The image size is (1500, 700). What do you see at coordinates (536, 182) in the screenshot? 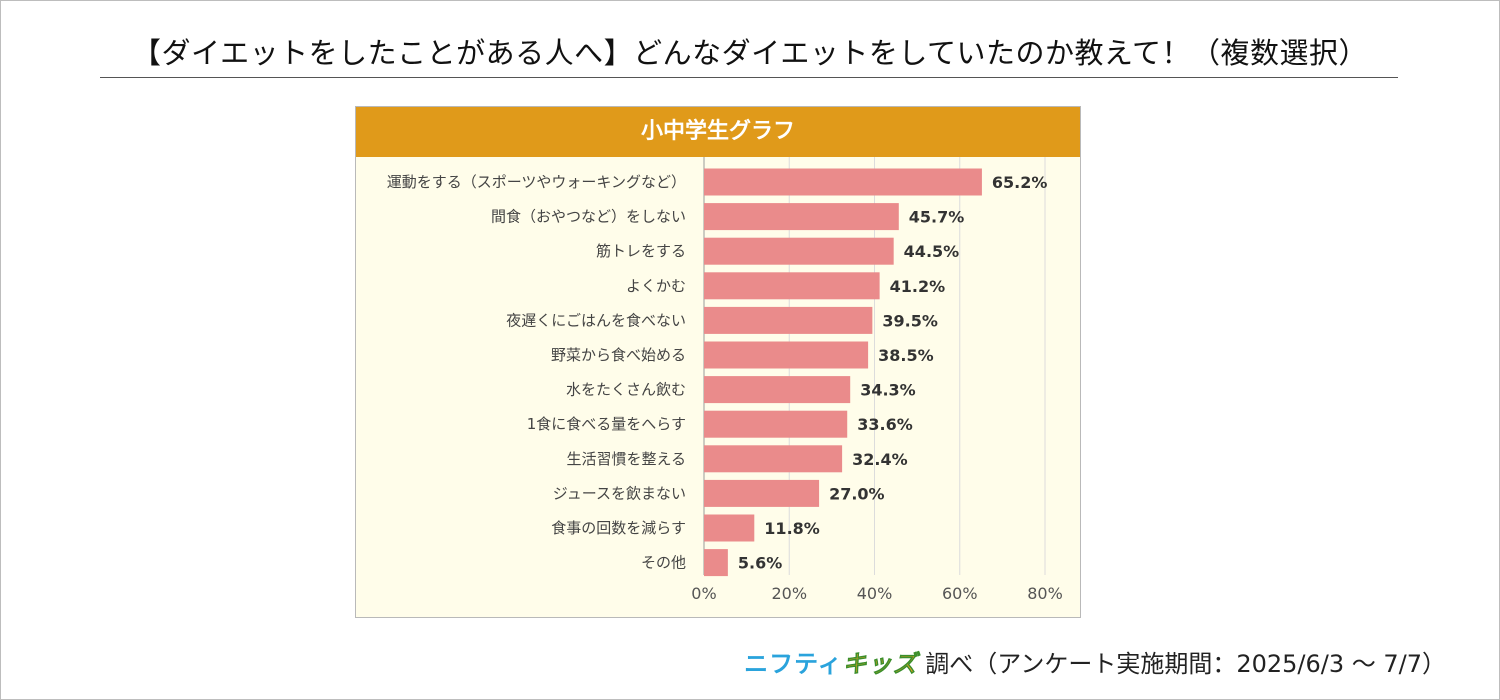
I see `category-label-0: 運動をする（スポーツやウォーキングなど）` at bounding box center [536, 182].